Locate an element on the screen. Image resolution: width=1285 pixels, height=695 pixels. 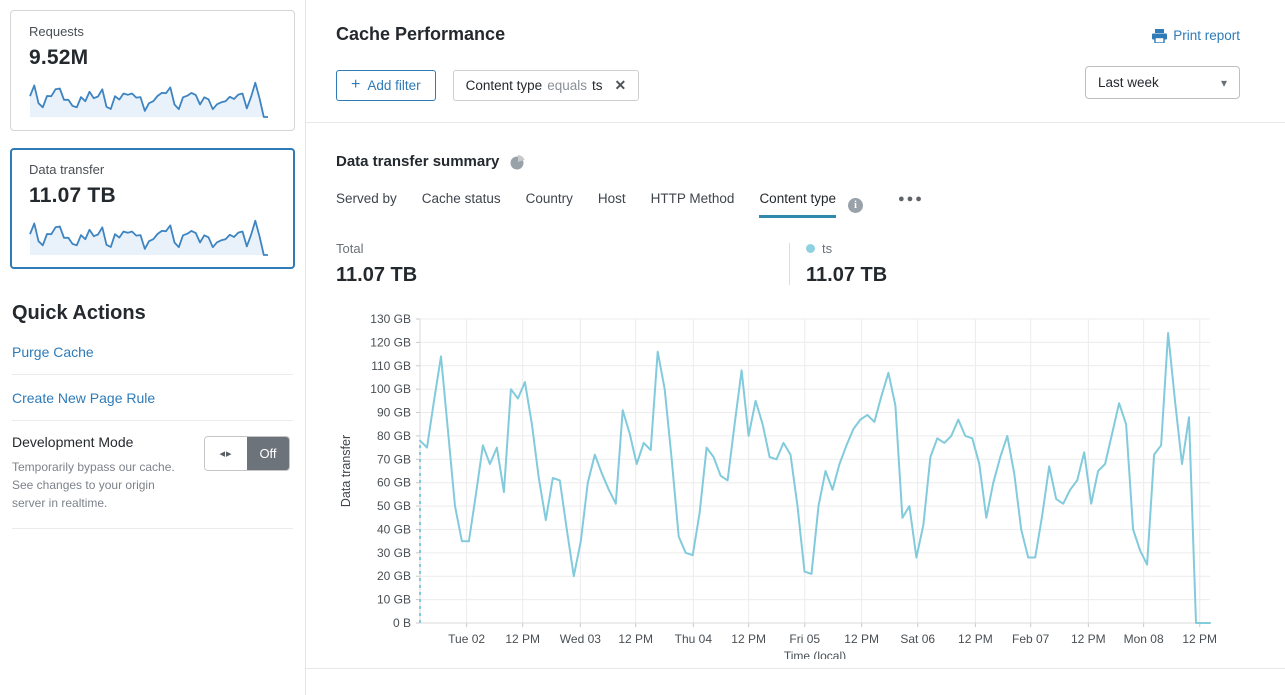
svg-text: Time (local) is located at coordinates (815, 654).